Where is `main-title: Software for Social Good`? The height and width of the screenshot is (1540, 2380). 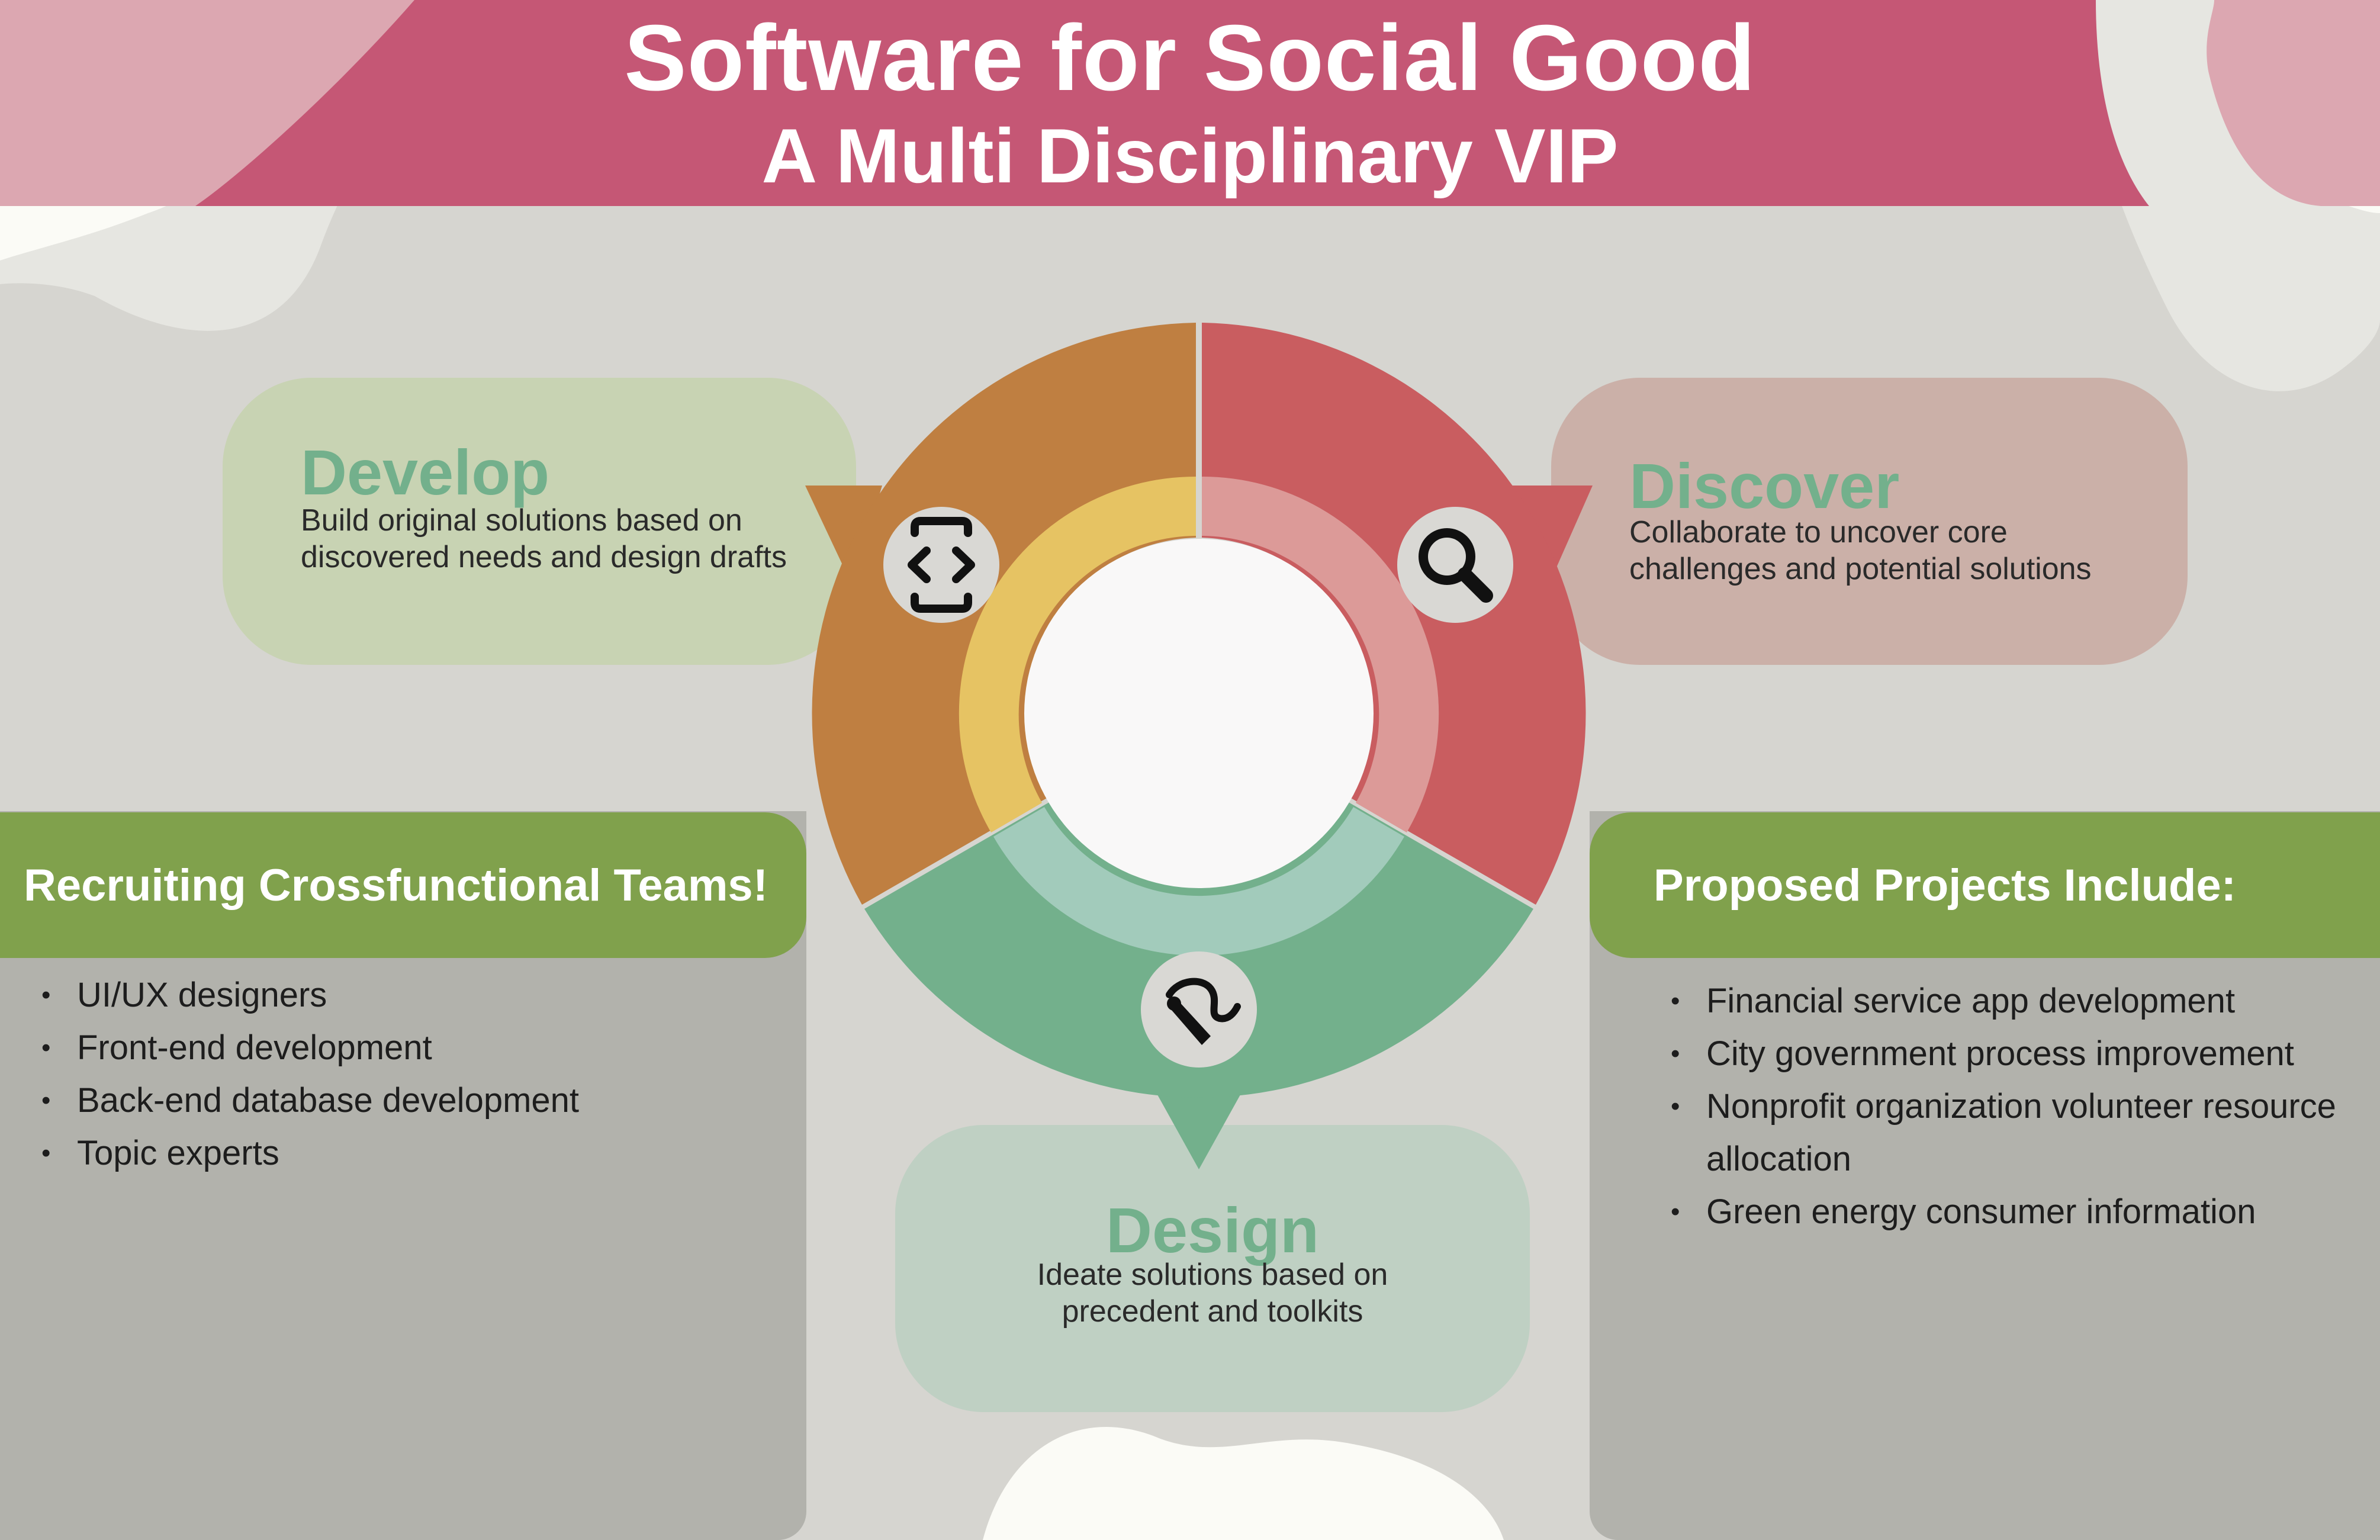 main-title: Software for Social Good is located at coordinates (1190, 58).